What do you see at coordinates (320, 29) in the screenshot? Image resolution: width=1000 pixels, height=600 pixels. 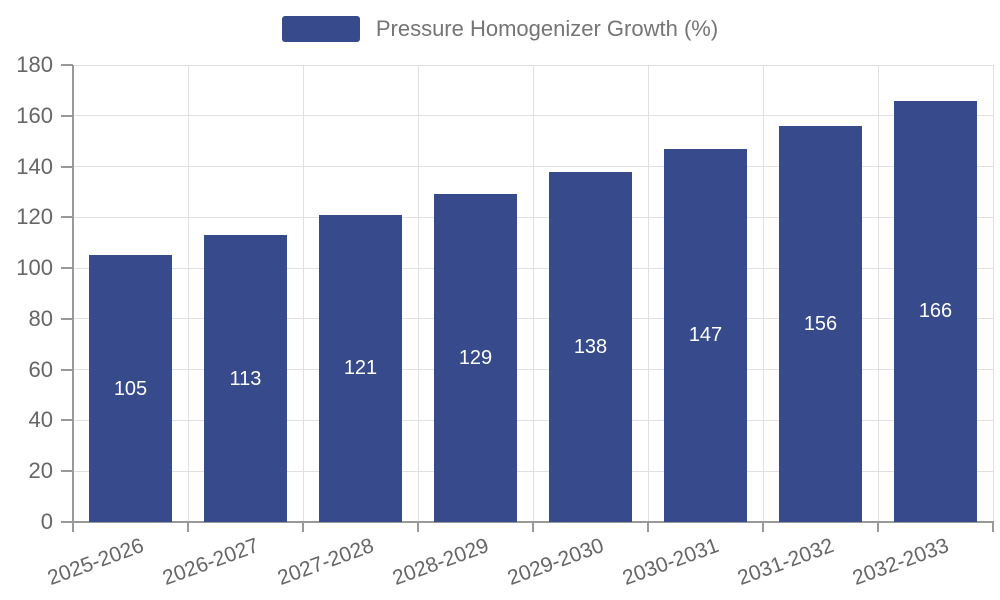 I see `legend-swatch` at bounding box center [320, 29].